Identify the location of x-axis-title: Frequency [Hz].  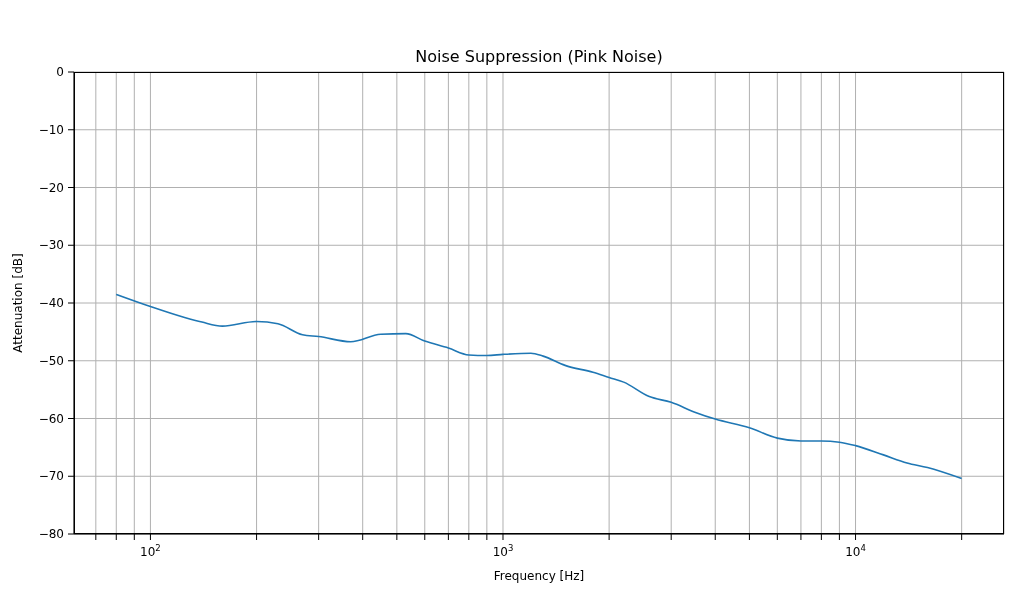
(539, 576).